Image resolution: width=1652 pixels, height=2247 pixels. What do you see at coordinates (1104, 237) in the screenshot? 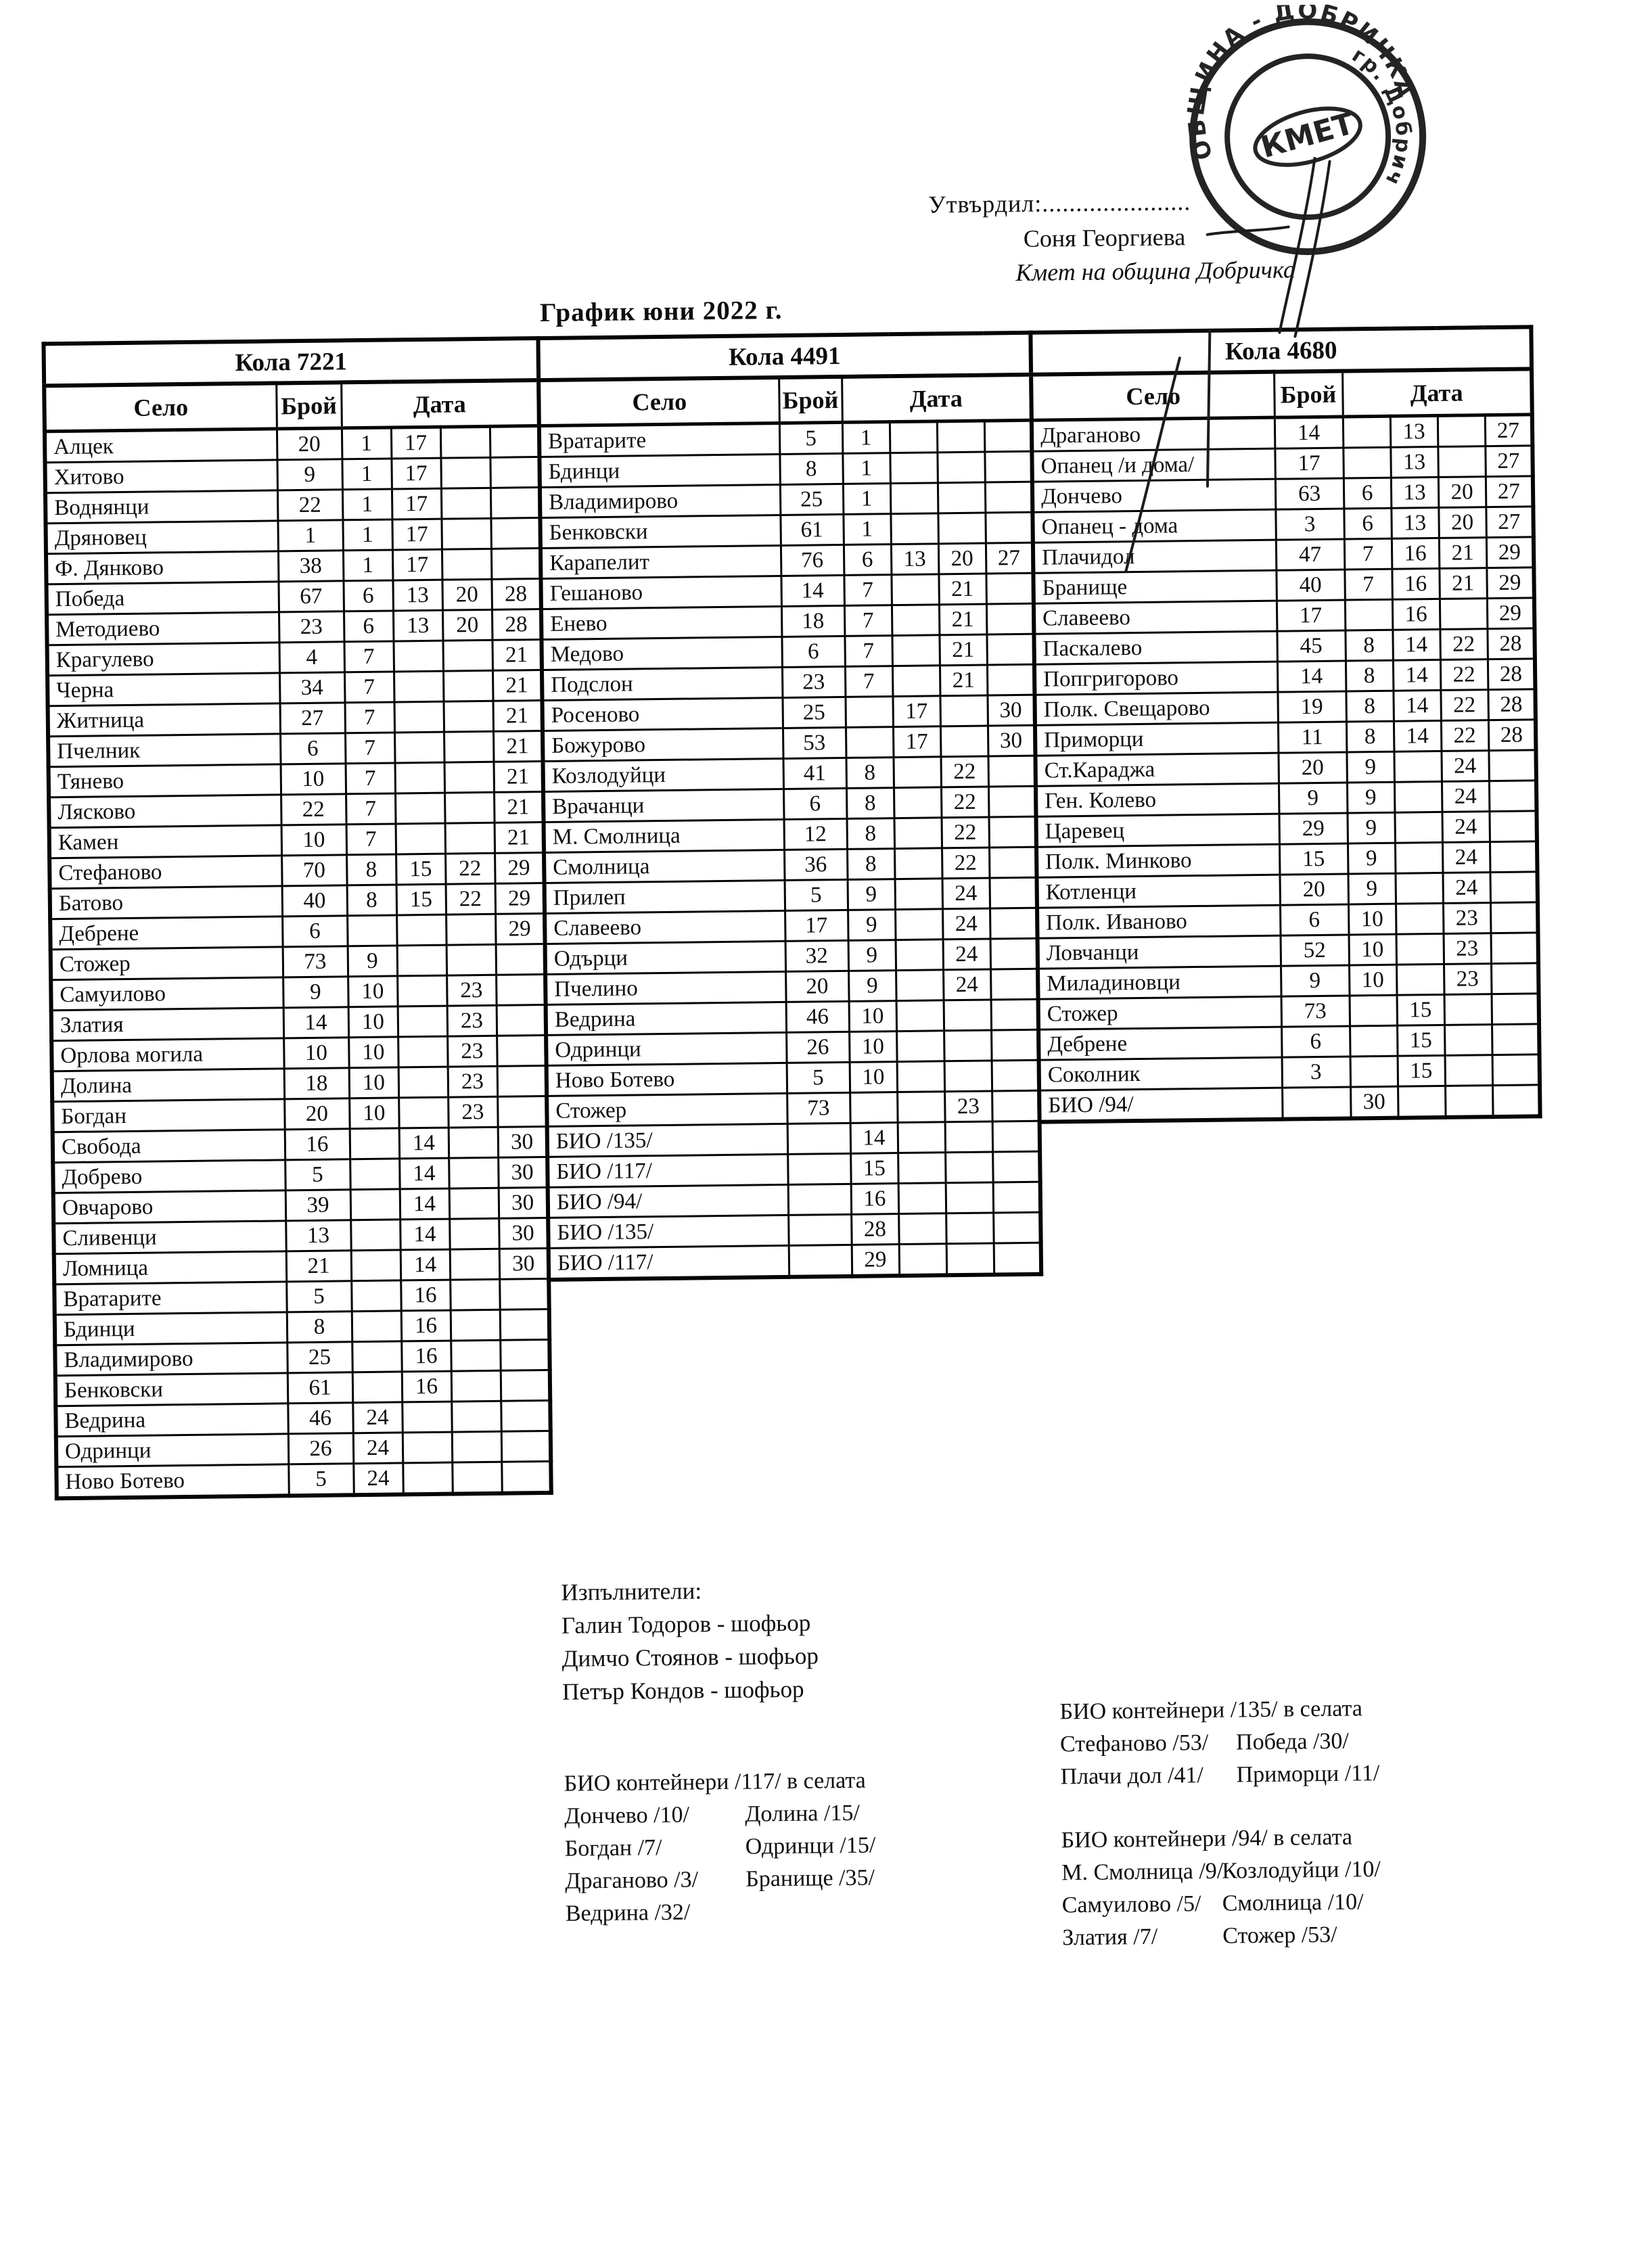
I see `approver-name: Соня Георгиева` at bounding box center [1104, 237].